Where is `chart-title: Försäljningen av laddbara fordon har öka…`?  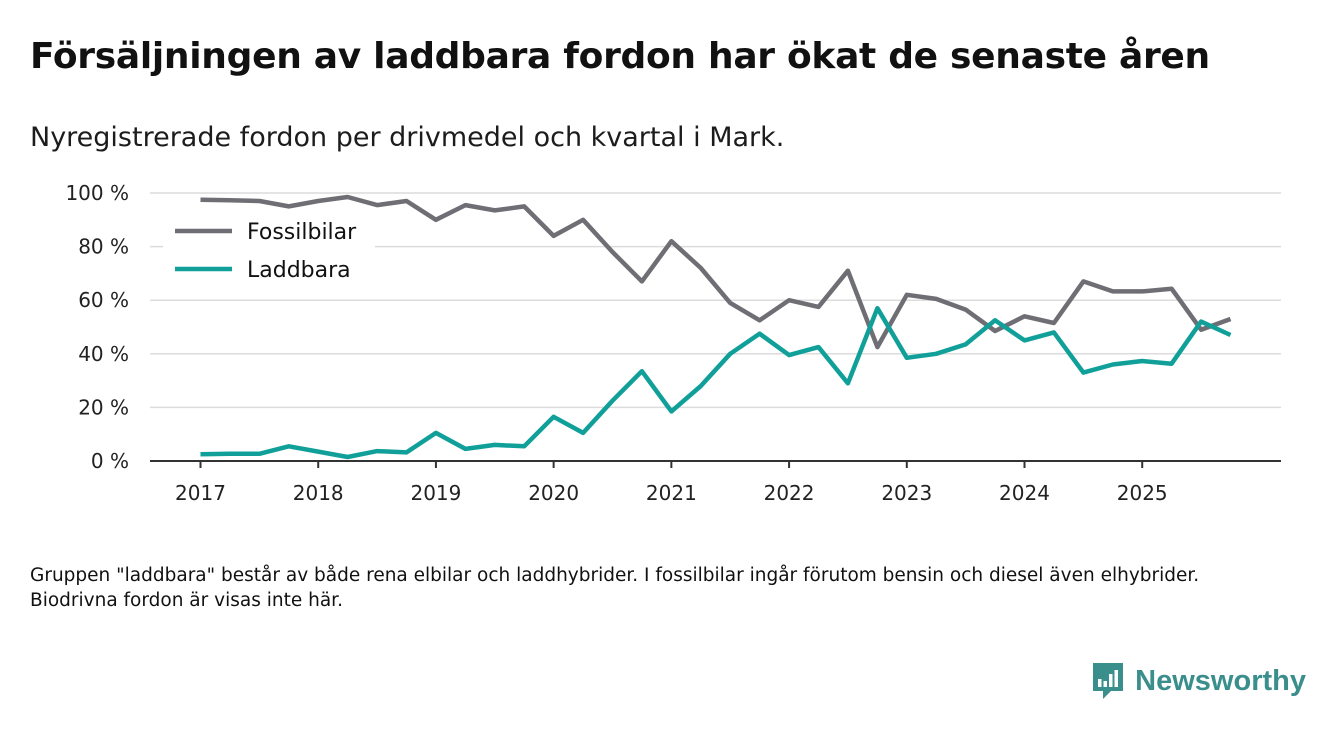 chart-title: Försäljningen av laddbara fordon har öka… is located at coordinates (620, 56).